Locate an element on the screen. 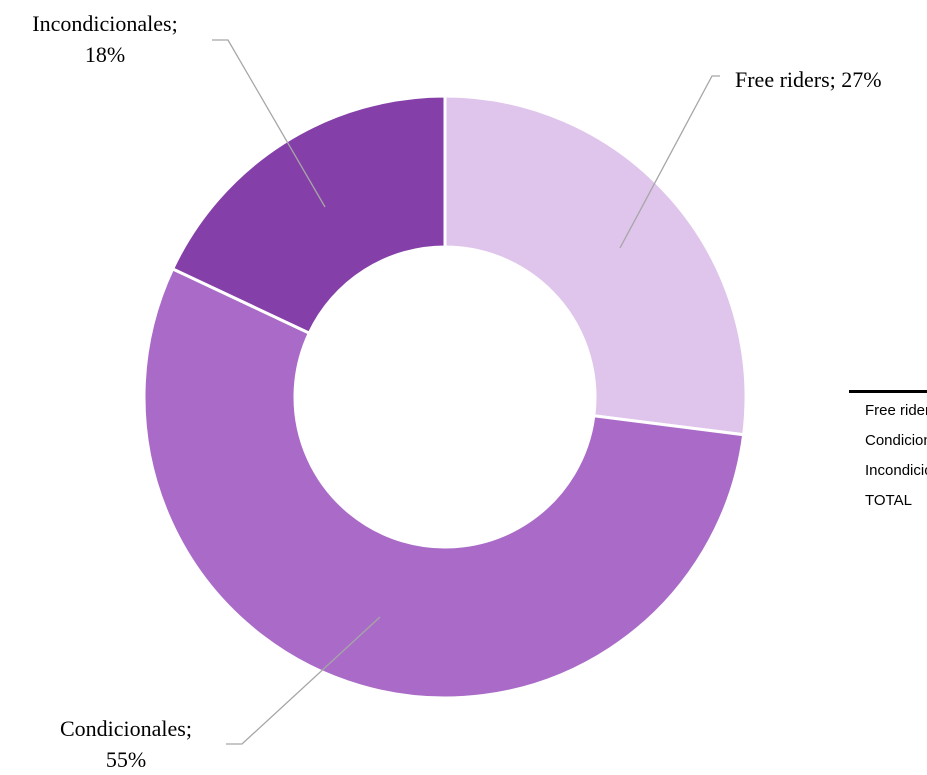  slice-free-riders is located at coordinates (595, 265).